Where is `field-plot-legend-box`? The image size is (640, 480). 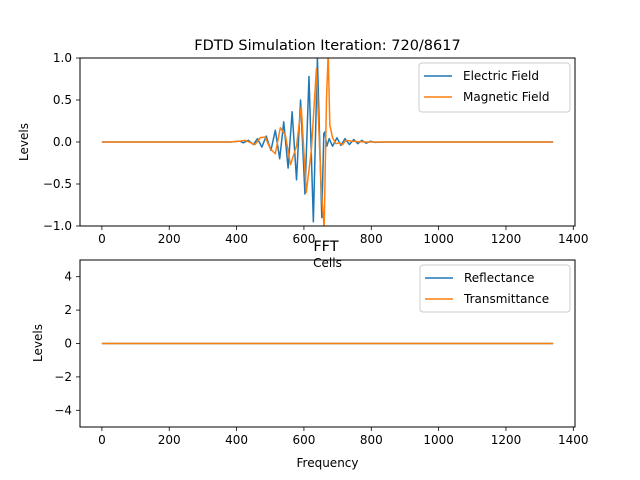 field-plot-legend-box is located at coordinates (494, 87).